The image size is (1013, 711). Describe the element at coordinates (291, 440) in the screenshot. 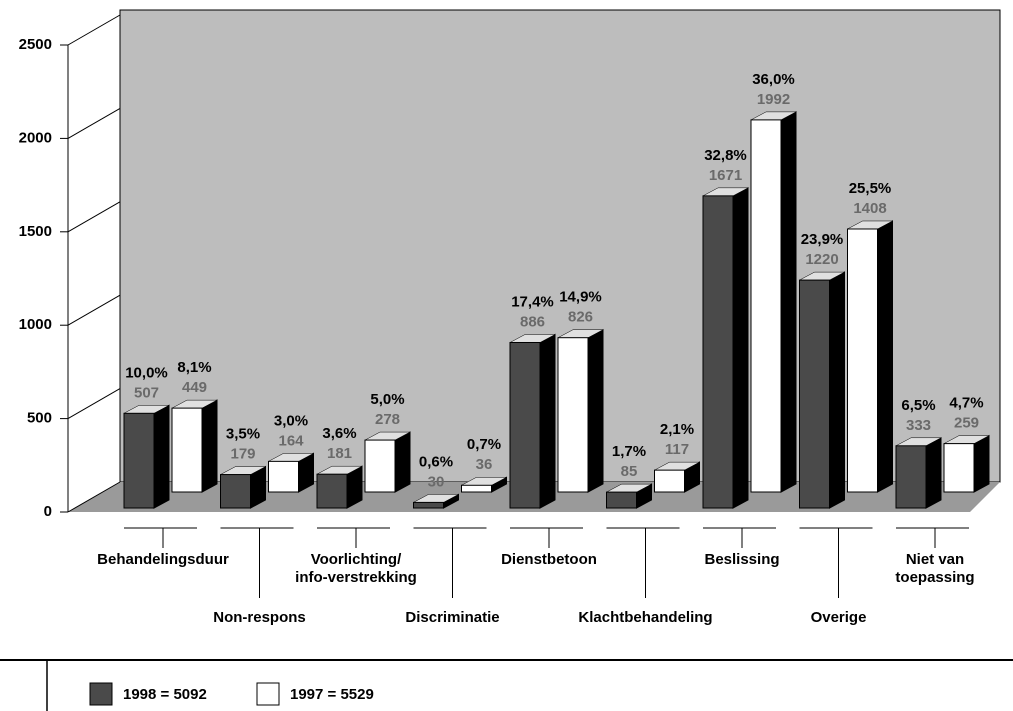

I see `data-label: 164` at that location.